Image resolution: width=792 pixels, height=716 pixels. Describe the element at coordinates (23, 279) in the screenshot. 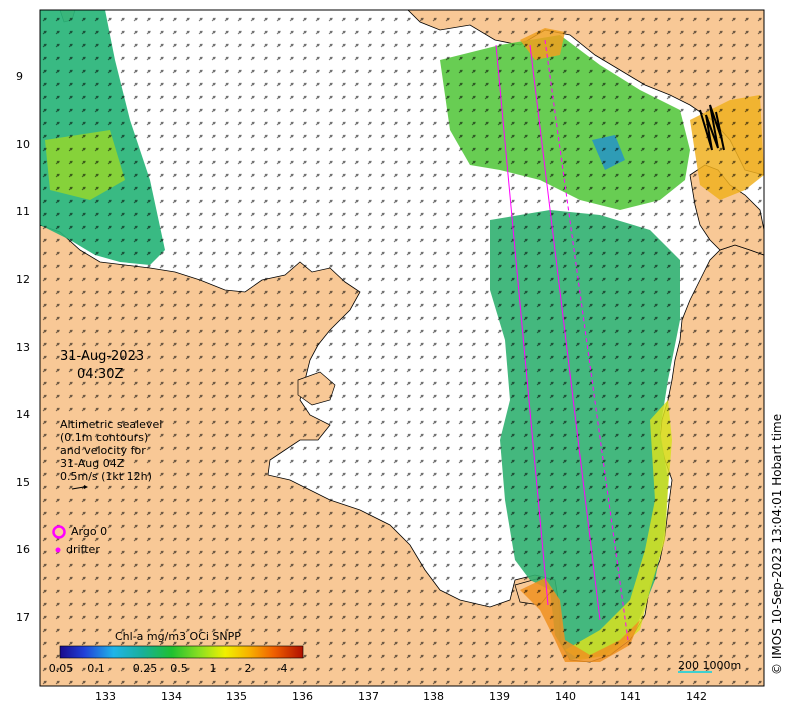

I see `lat-tick-label: 12` at that location.